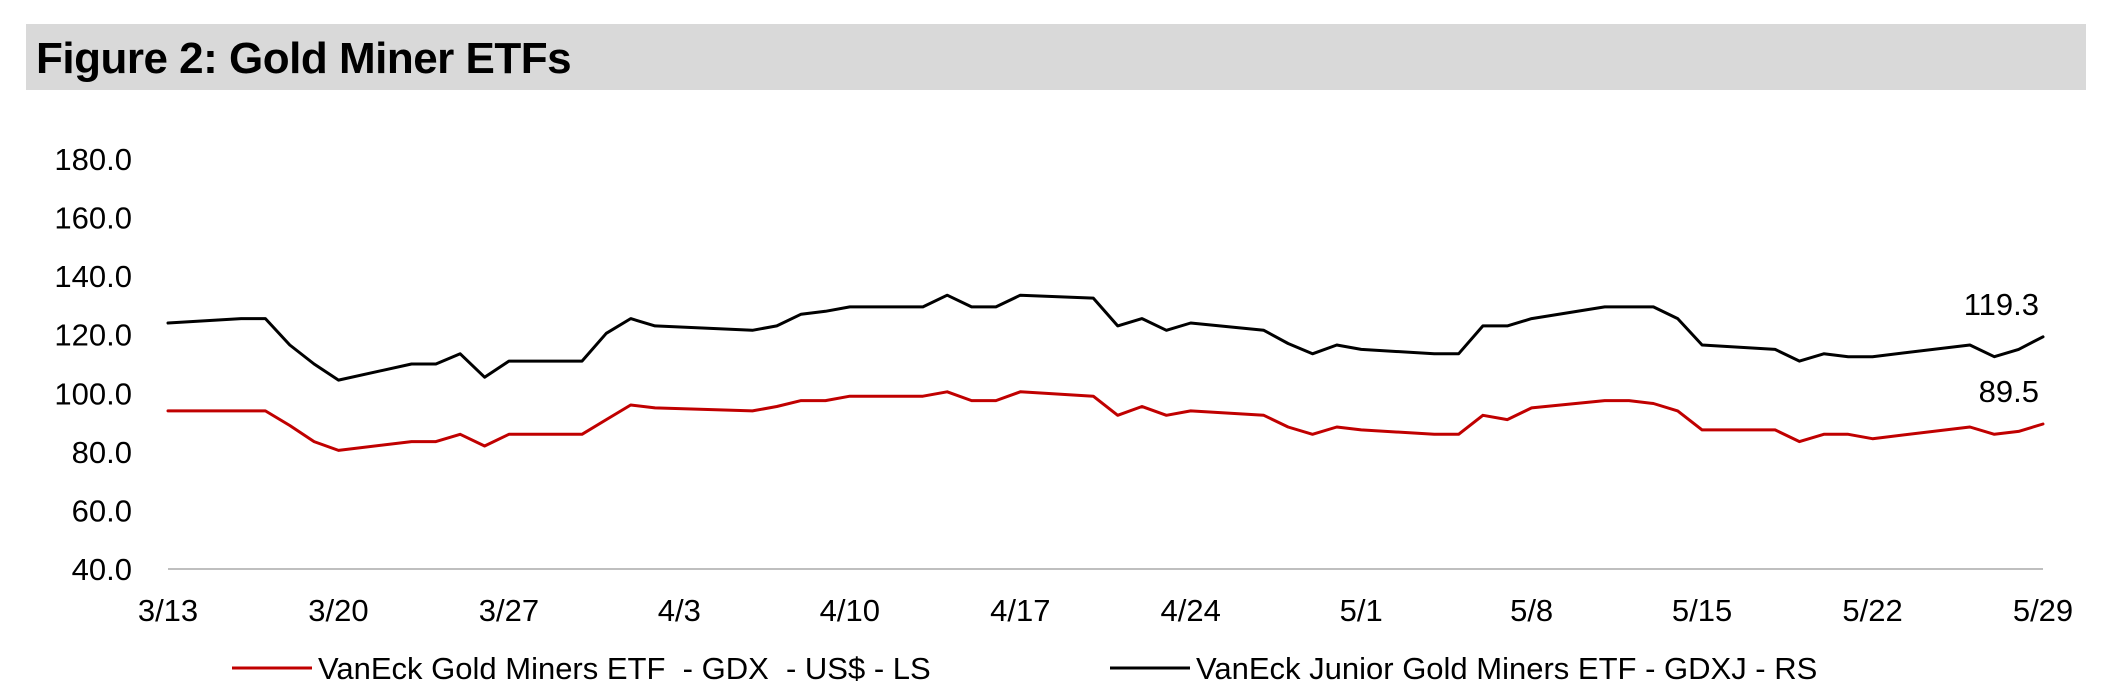  What do you see at coordinates (1105, 337) in the screenshot?
I see `gdxj-series-line` at bounding box center [1105, 337].